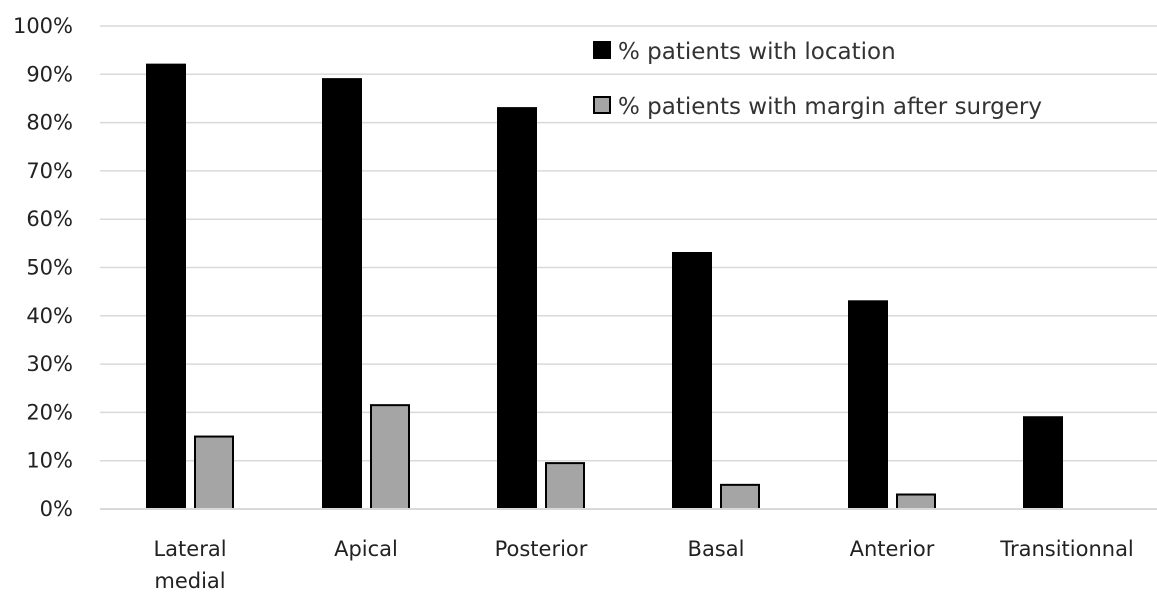 The image size is (1157, 597). I want to click on y-axis-tick-labels: 0% 10% 20% 30% 40% 50% 60% 70% 80% 90% 100%, so click(43, 267).